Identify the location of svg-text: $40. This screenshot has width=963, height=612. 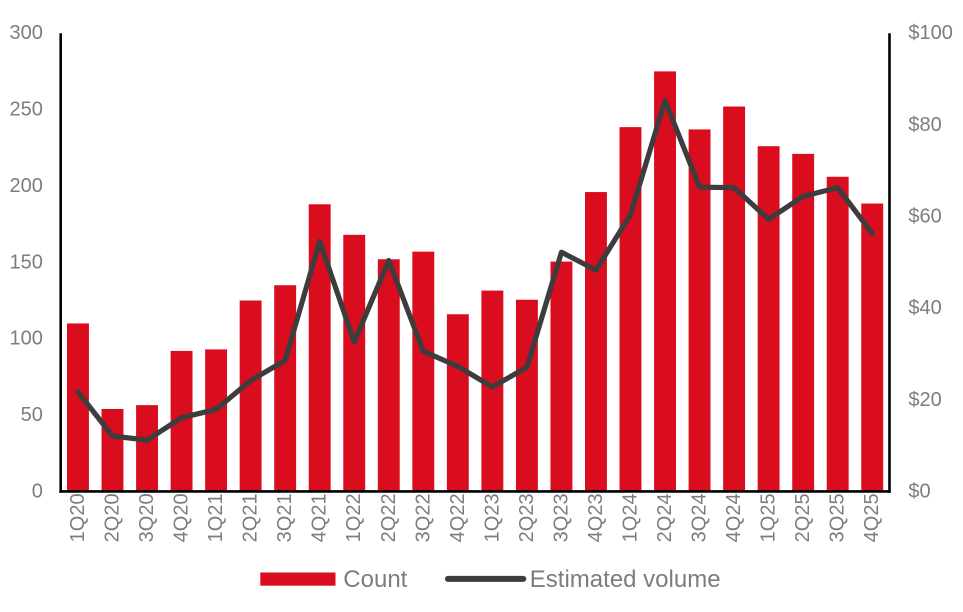
(924, 308).